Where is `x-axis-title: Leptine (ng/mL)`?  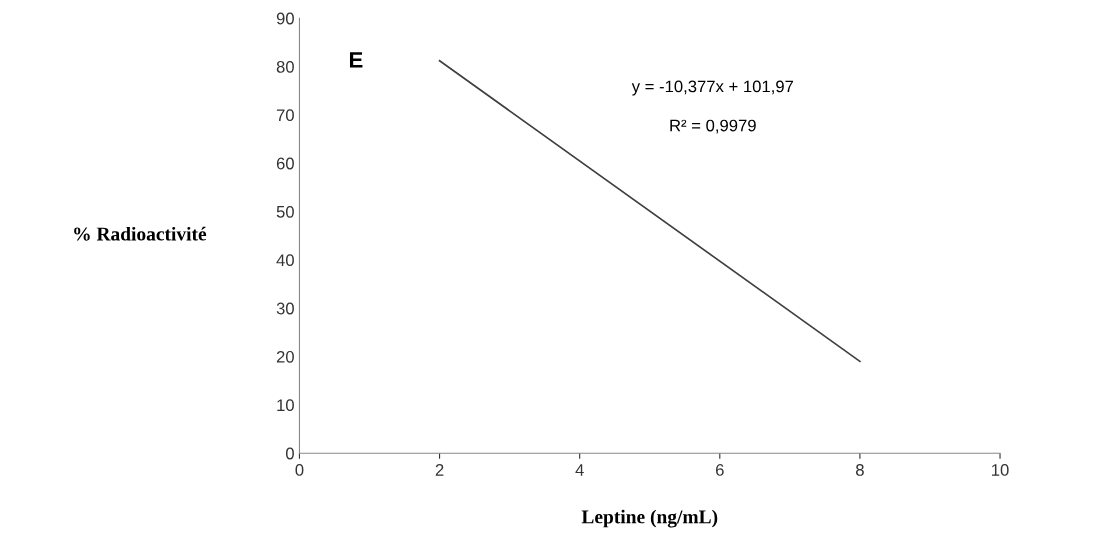
x-axis-title: Leptine (ng/mL) is located at coordinates (649, 518).